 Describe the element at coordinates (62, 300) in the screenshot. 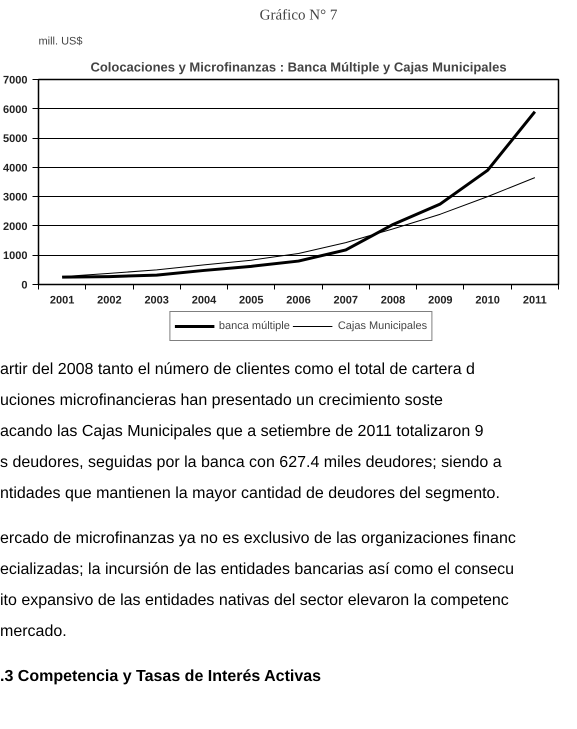

I see `x-tick-label: 2001` at that location.